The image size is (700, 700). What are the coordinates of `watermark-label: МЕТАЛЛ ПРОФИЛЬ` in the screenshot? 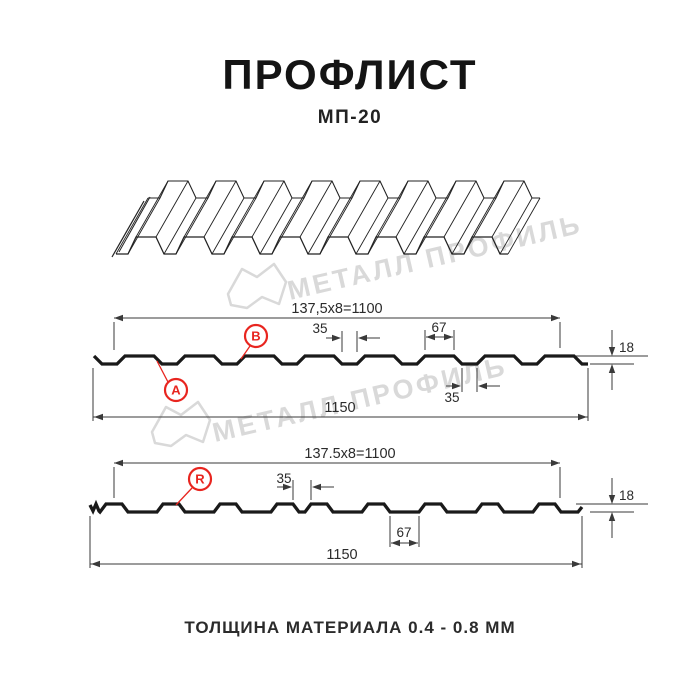 It's located at (435, 257).